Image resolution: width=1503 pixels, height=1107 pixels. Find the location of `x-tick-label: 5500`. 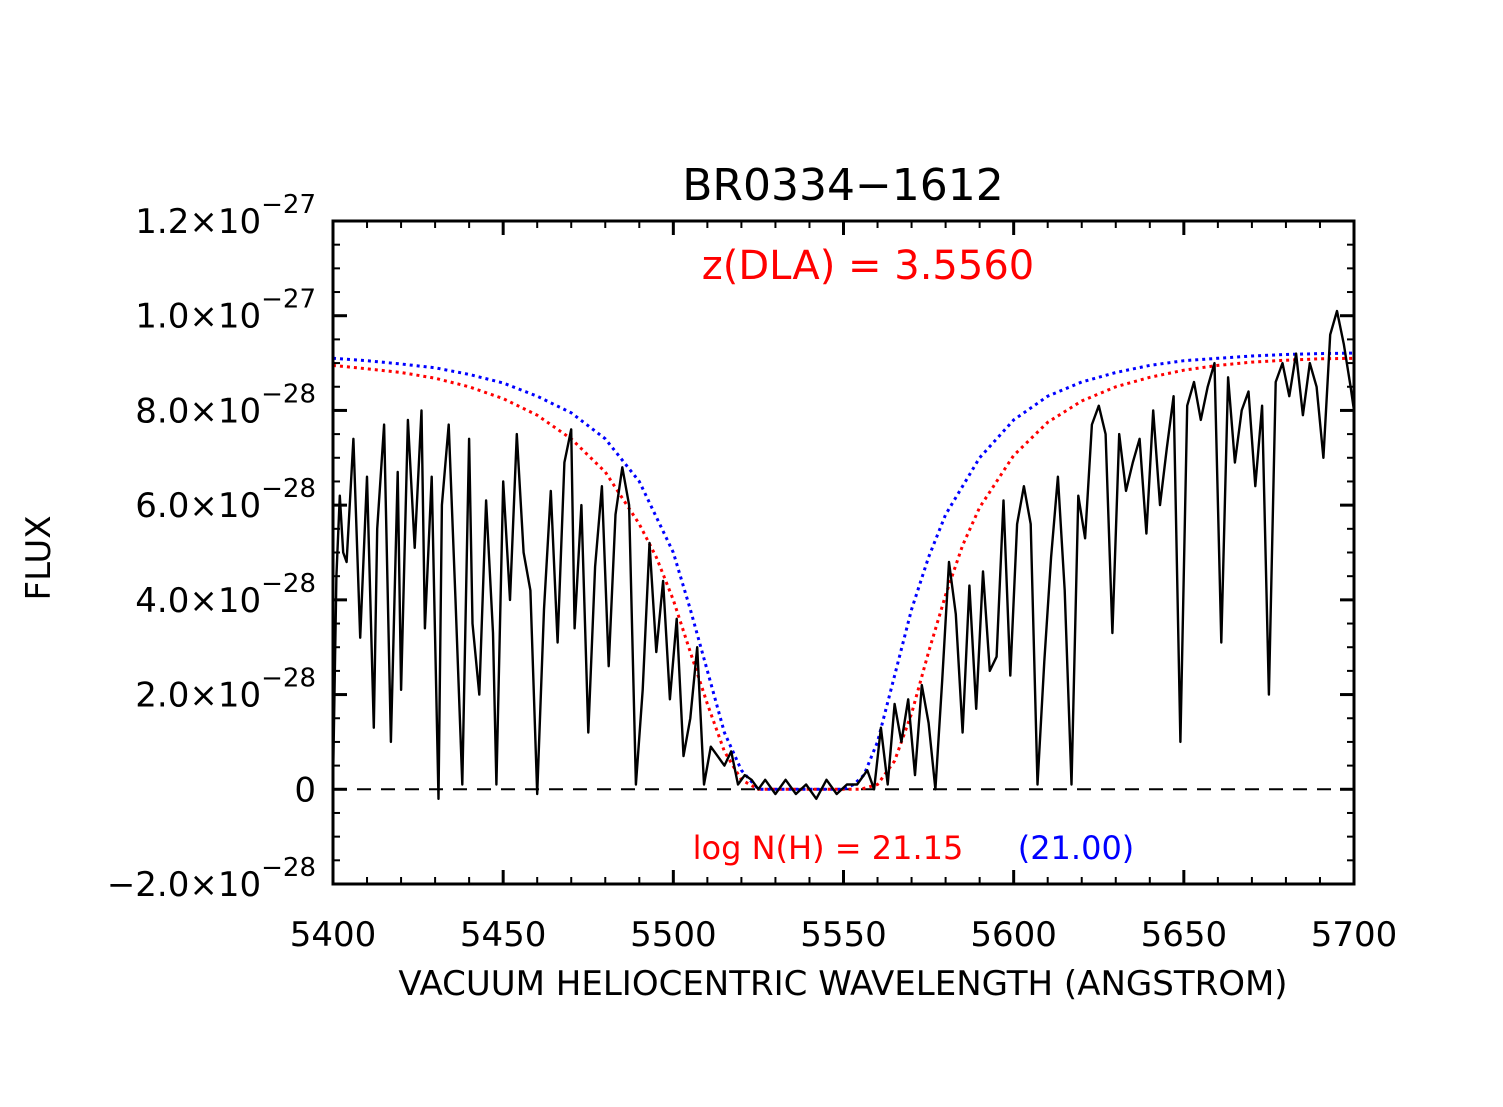

x-tick-label: 5500 is located at coordinates (673, 935).